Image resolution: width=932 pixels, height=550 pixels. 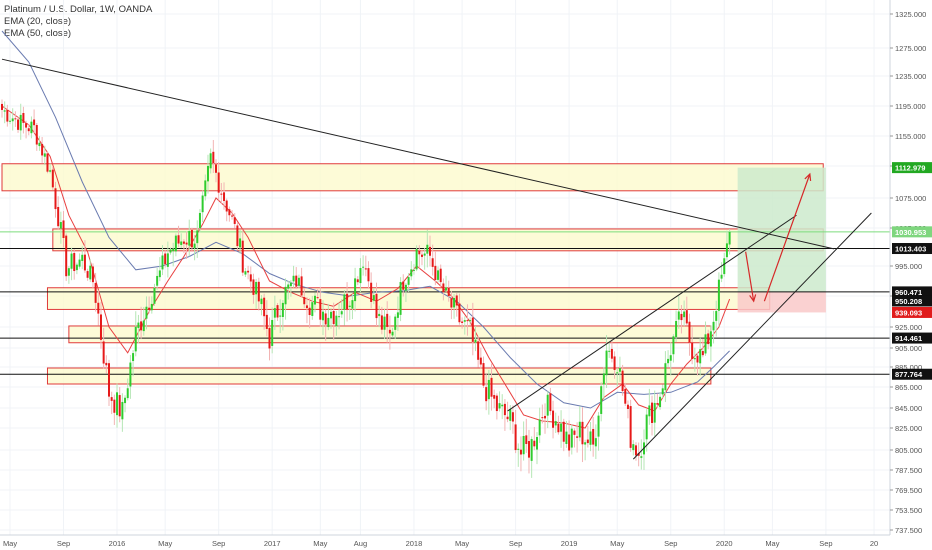 I want to click on y-tick-label-10: 925.000, so click(x=908, y=327).